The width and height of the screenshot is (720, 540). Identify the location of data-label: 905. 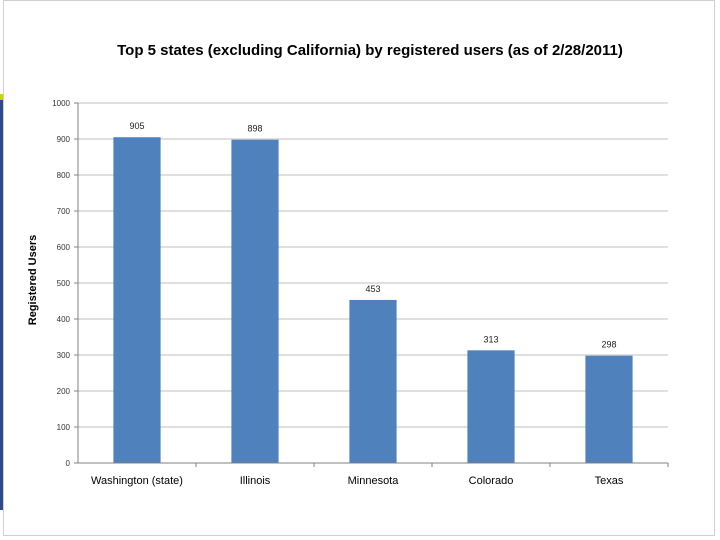
(136, 126).